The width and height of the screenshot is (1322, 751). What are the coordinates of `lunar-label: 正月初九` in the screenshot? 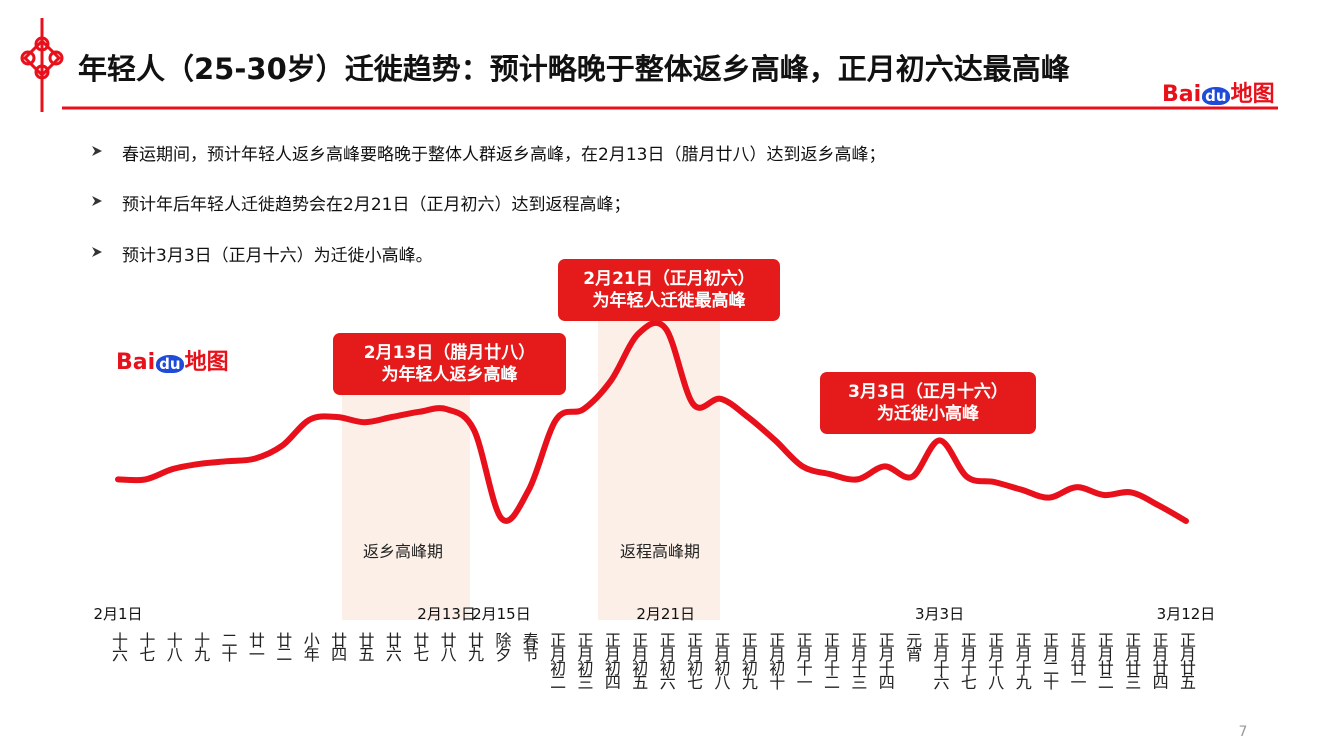 It's located at (748, 660).